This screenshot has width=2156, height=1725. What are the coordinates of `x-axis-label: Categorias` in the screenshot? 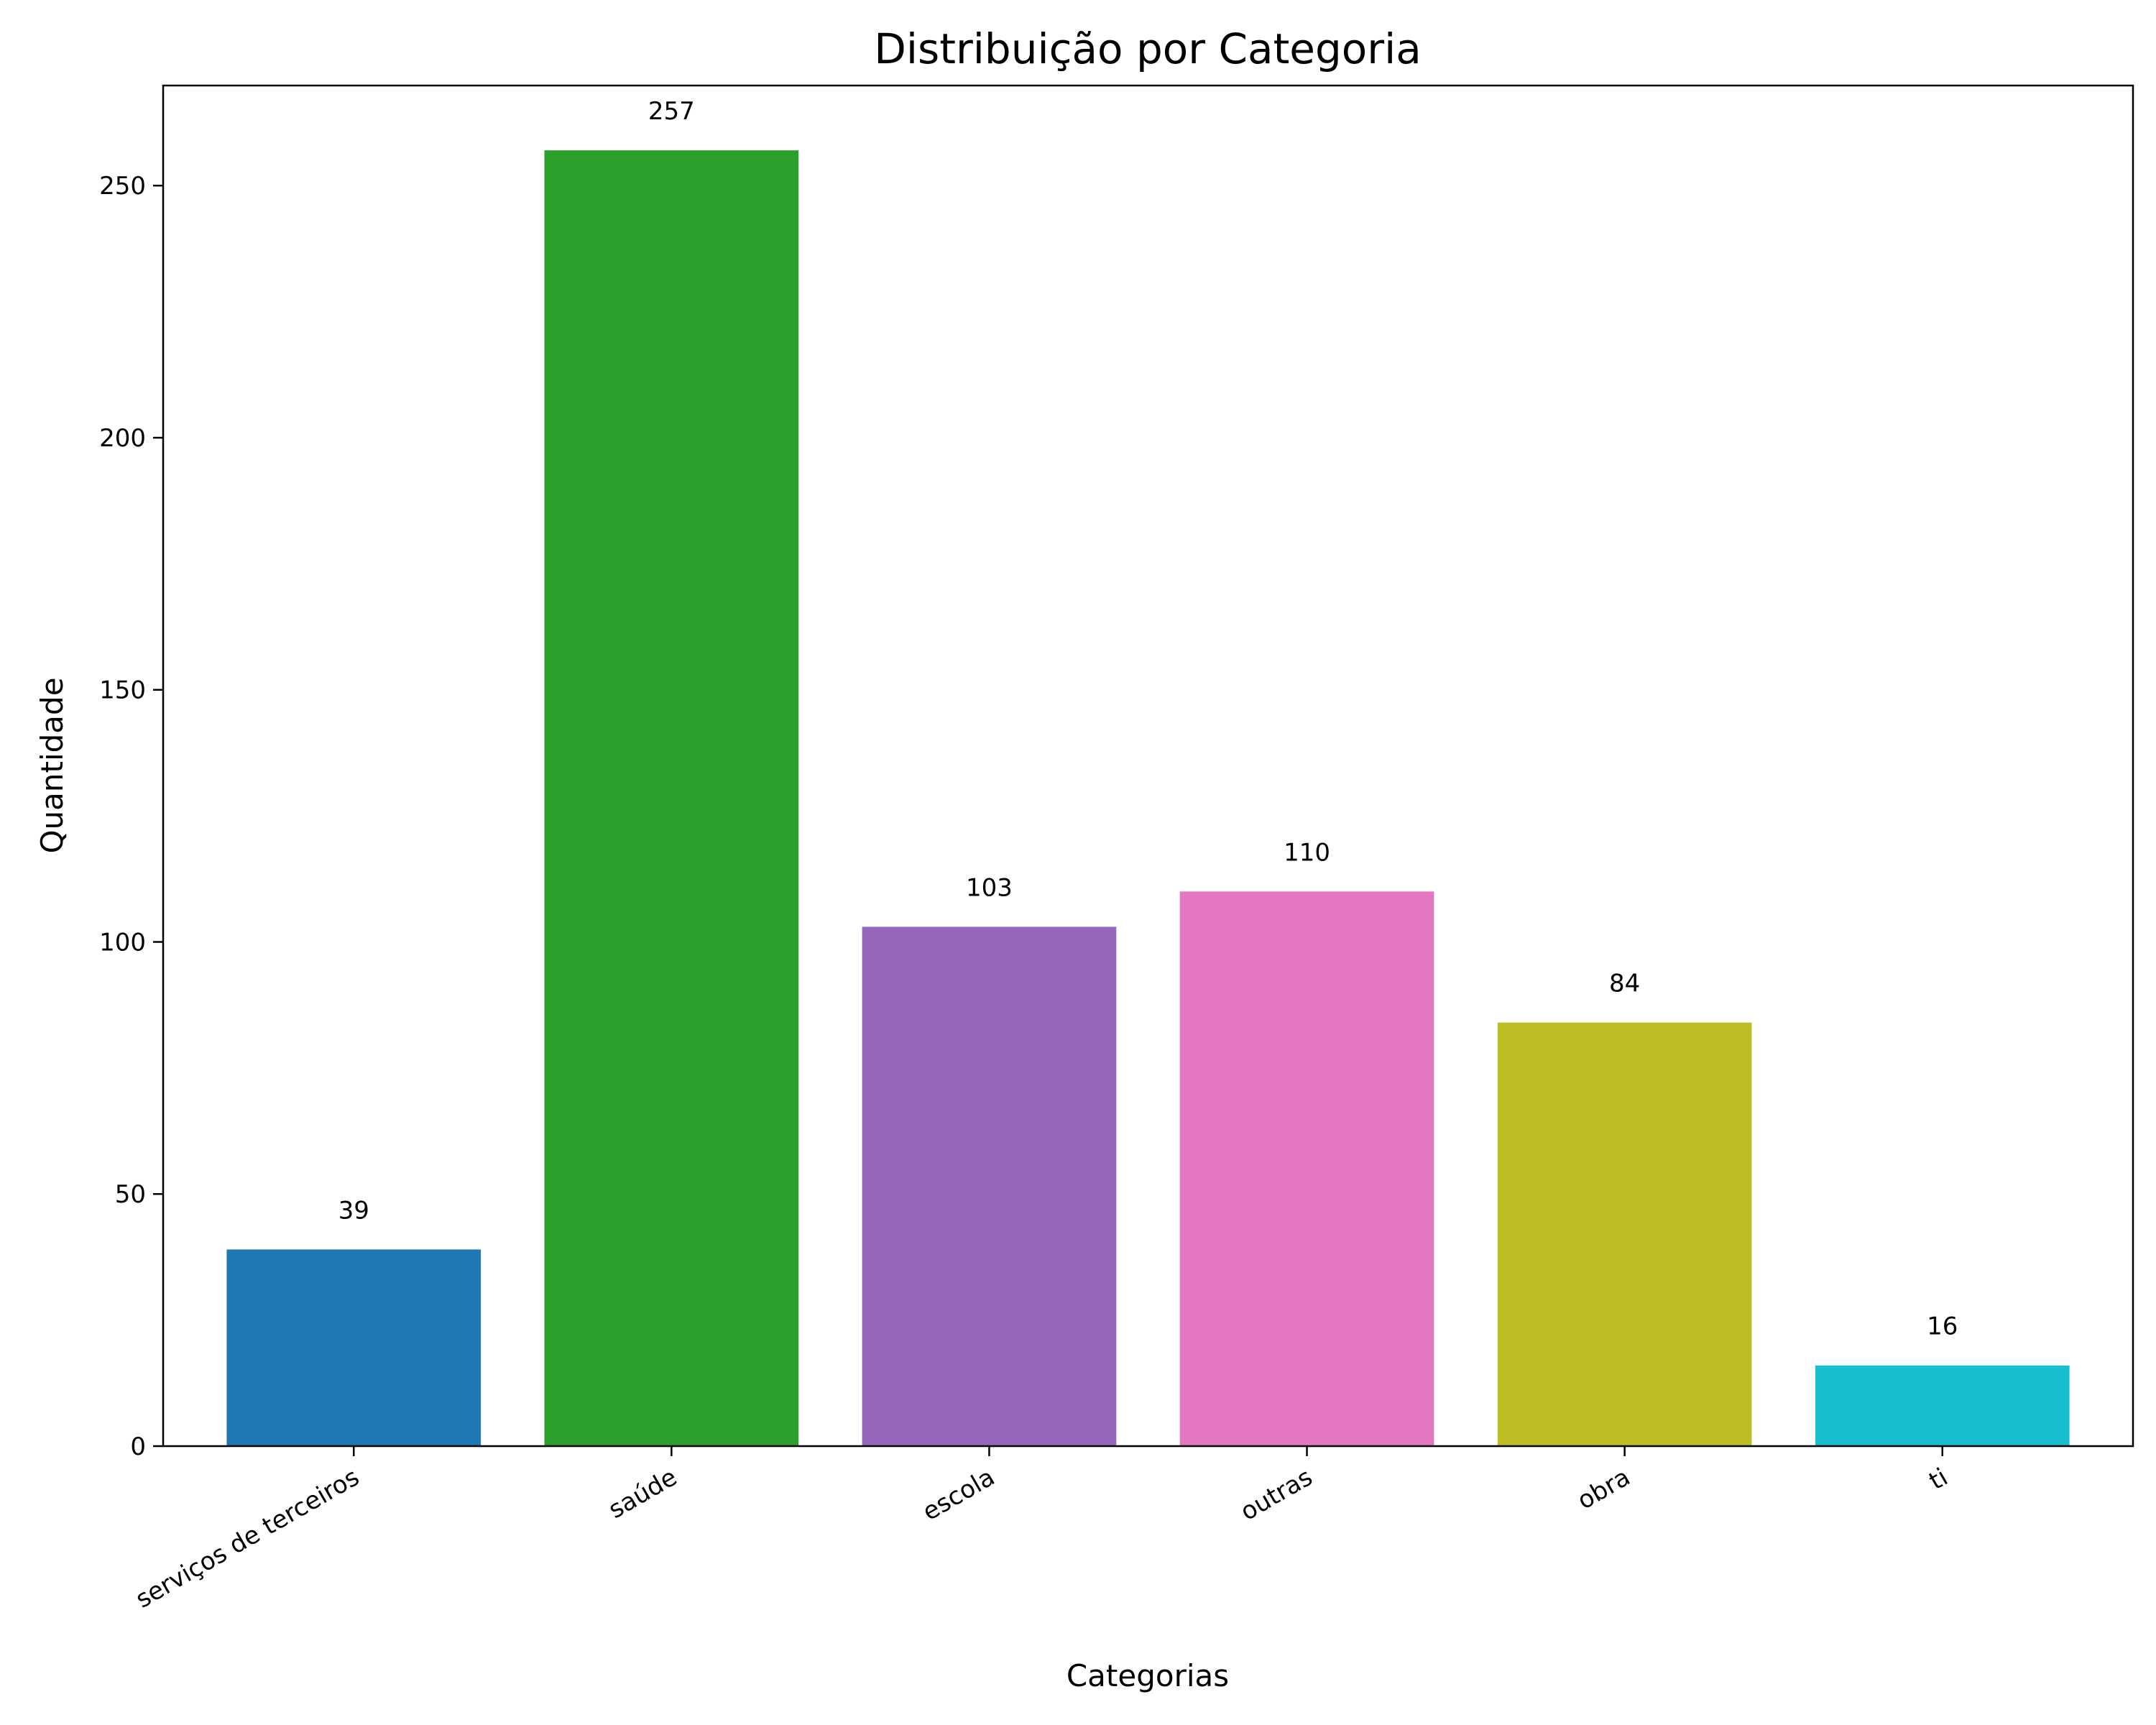 It's located at (1148, 1675).